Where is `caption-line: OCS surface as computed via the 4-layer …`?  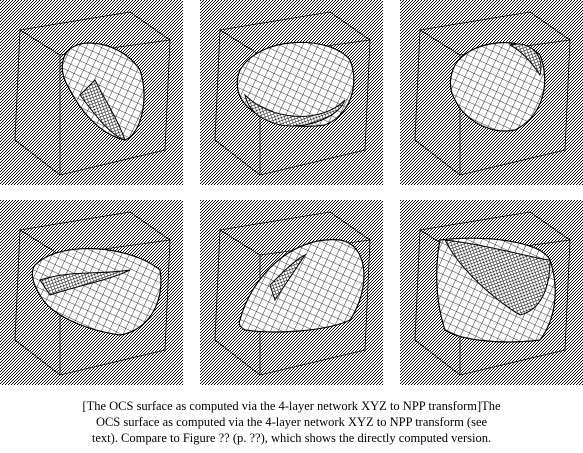 caption-line: OCS surface as computed via the 4-layer … is located at coordinates (291, 422).